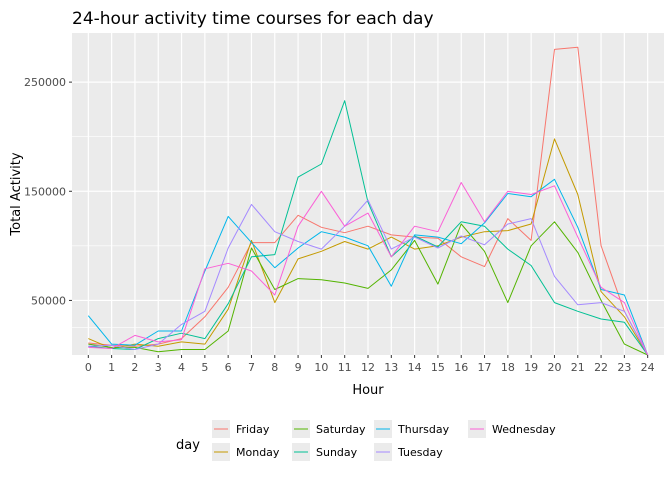 This screenshot has height=484, width=672. Describe the element at coordinates (554, 367) in the screenshot. I see `x-tick-label: 20` at that location.